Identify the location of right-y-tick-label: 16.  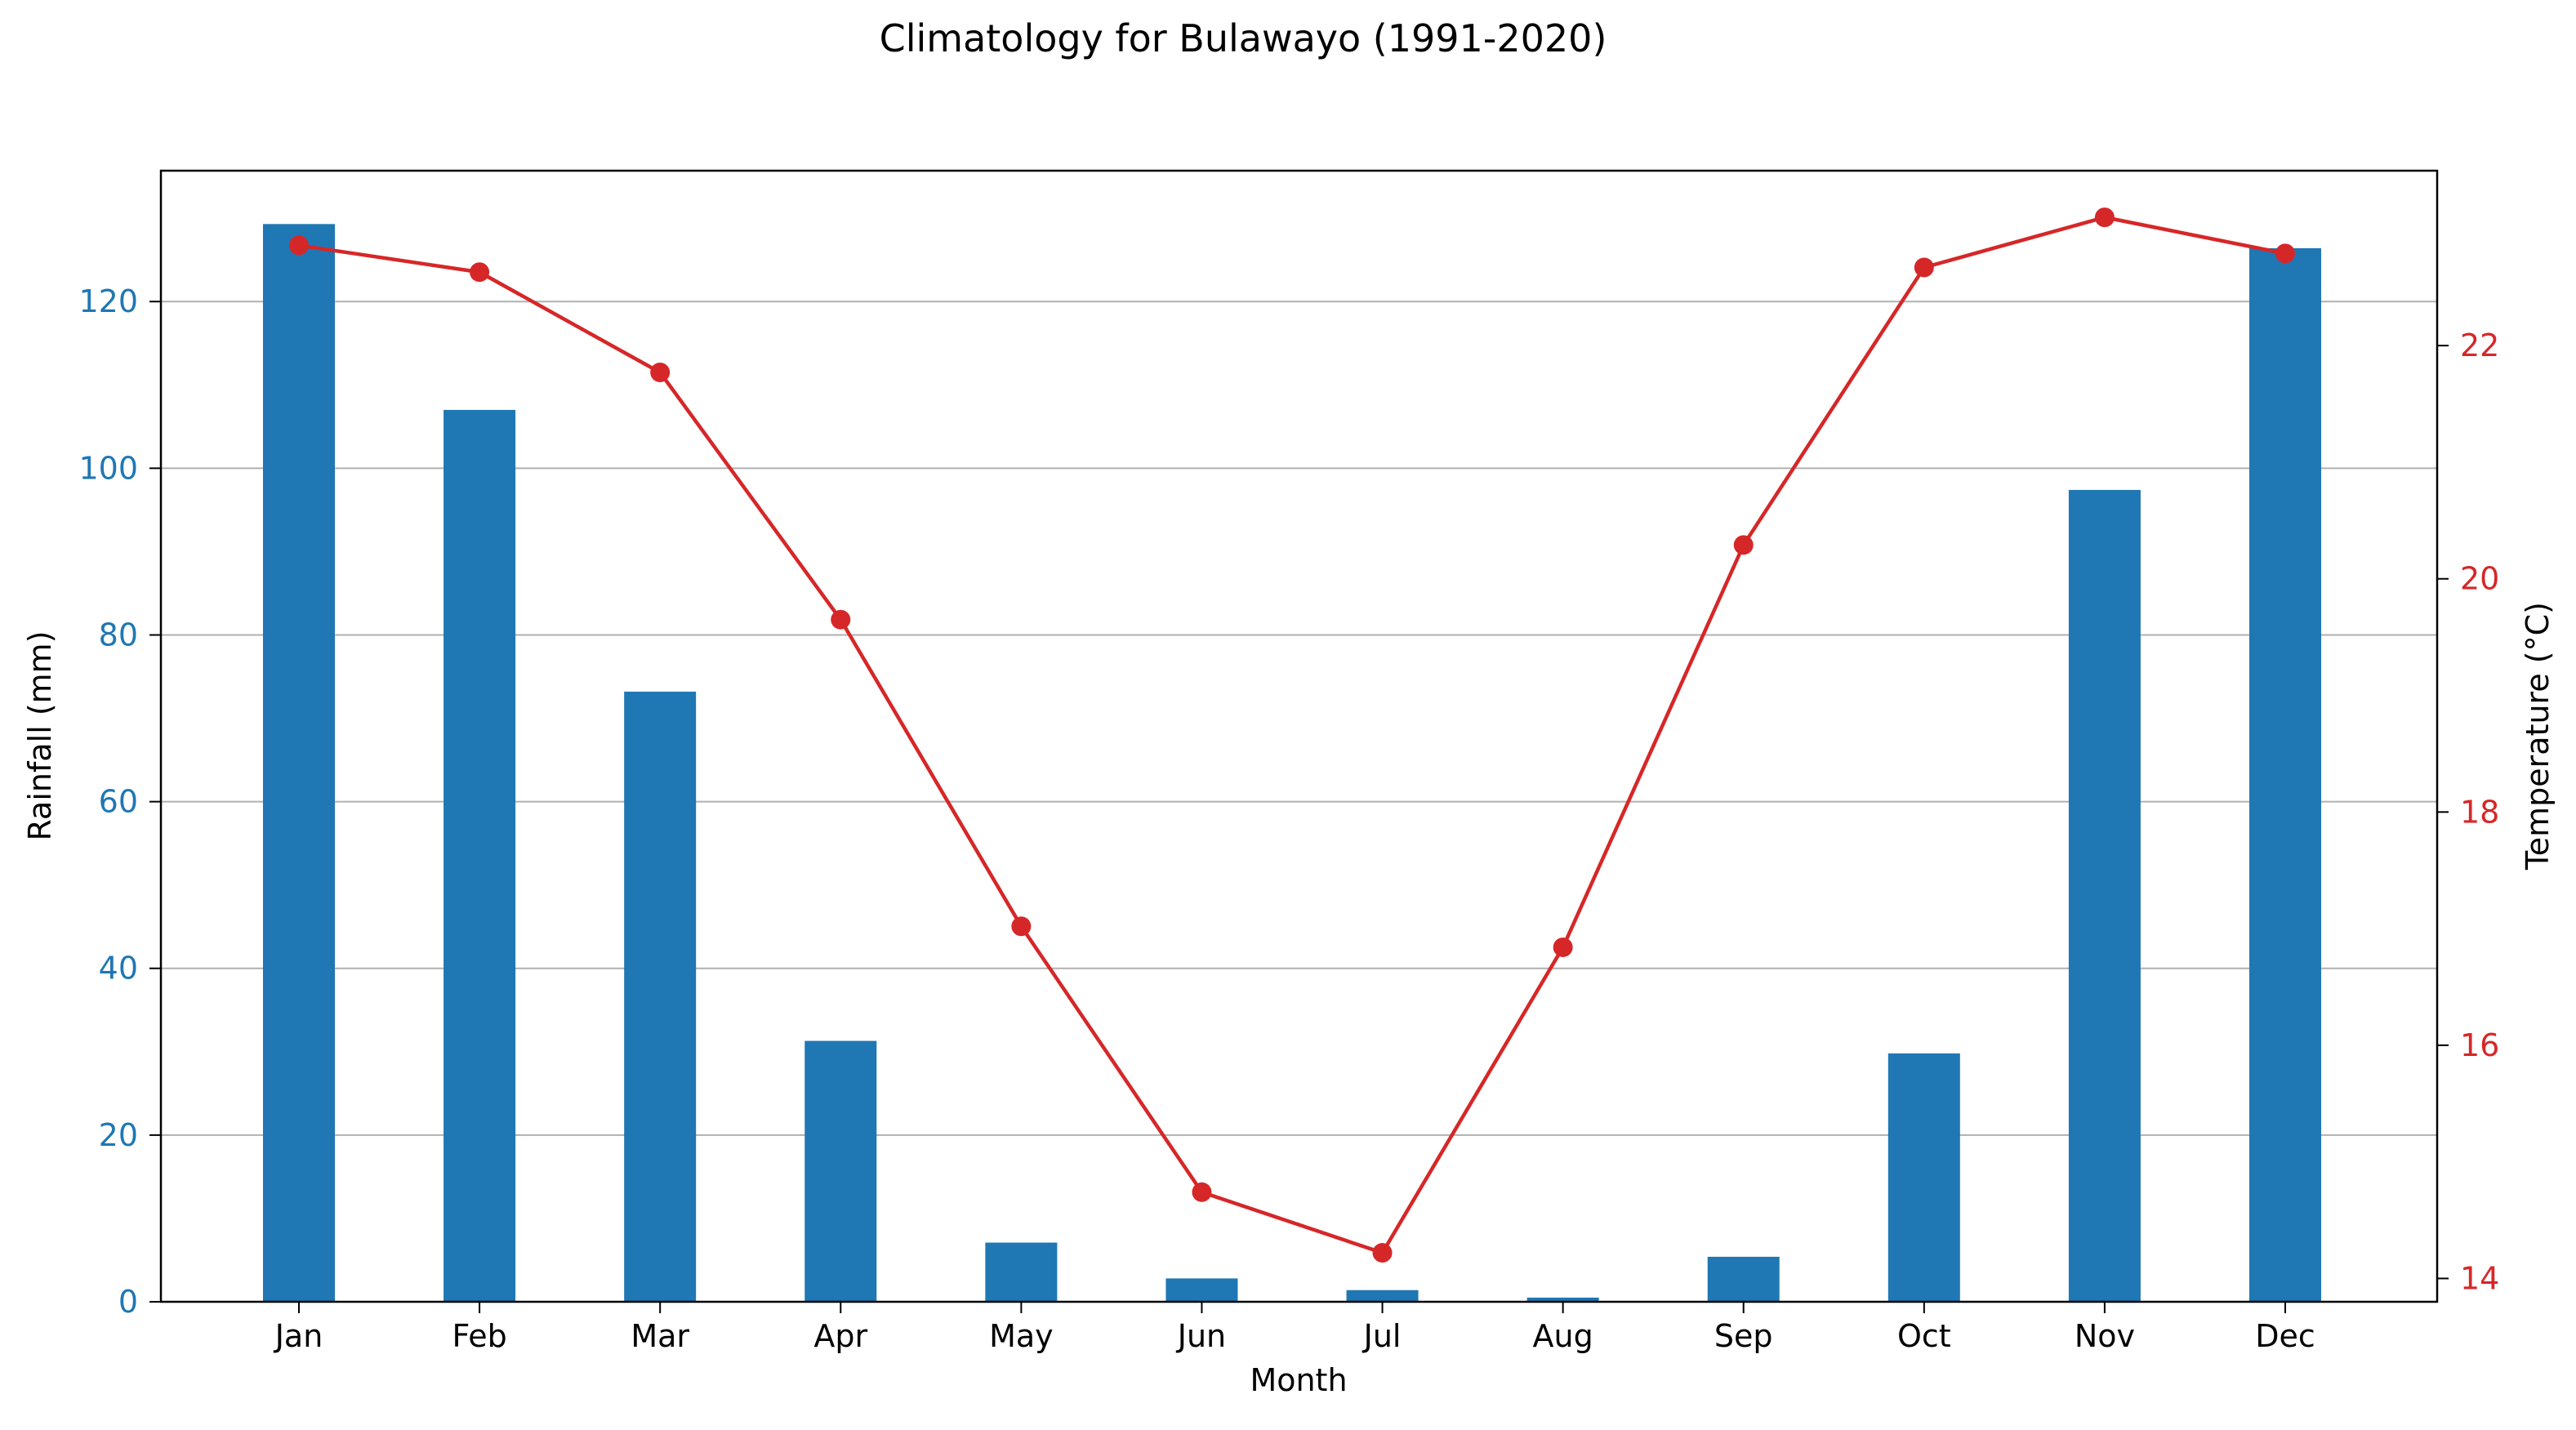
(2479, 1045).